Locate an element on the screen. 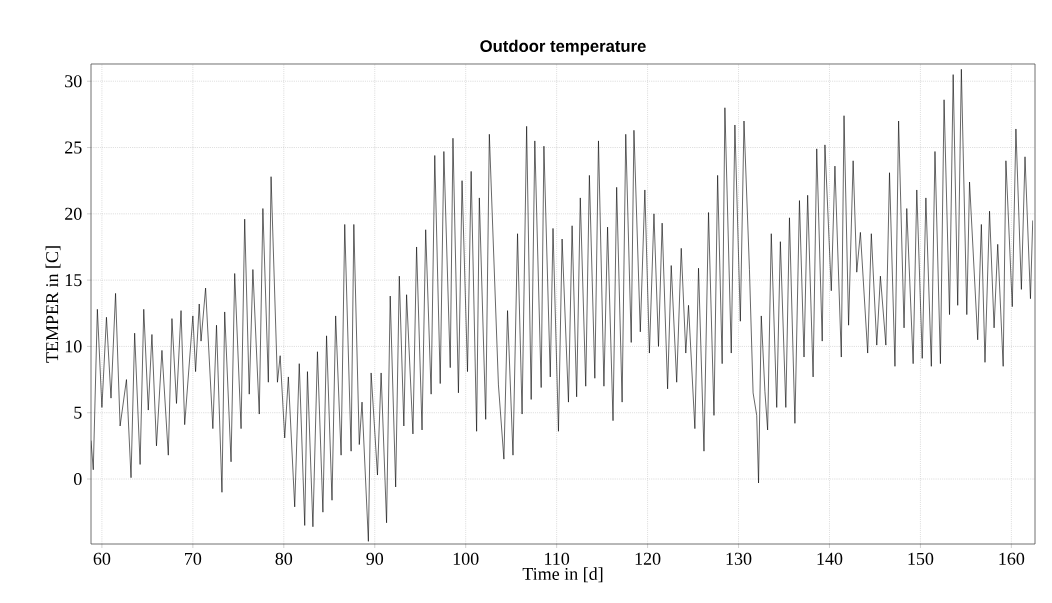  x-tick-label: 120 is located at coordinates (648, 558).